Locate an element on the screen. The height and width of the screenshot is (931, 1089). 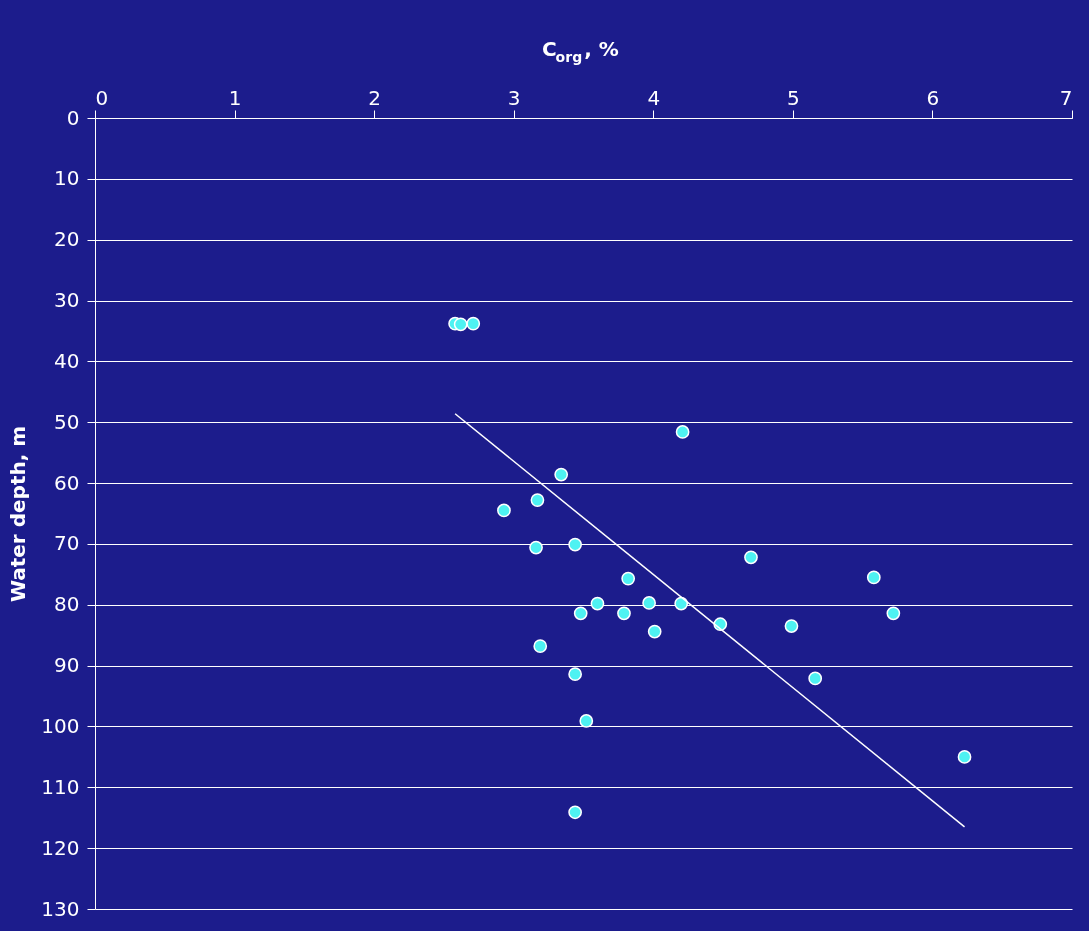
y-tick-label: 60 is located at coordinates (67, 482).